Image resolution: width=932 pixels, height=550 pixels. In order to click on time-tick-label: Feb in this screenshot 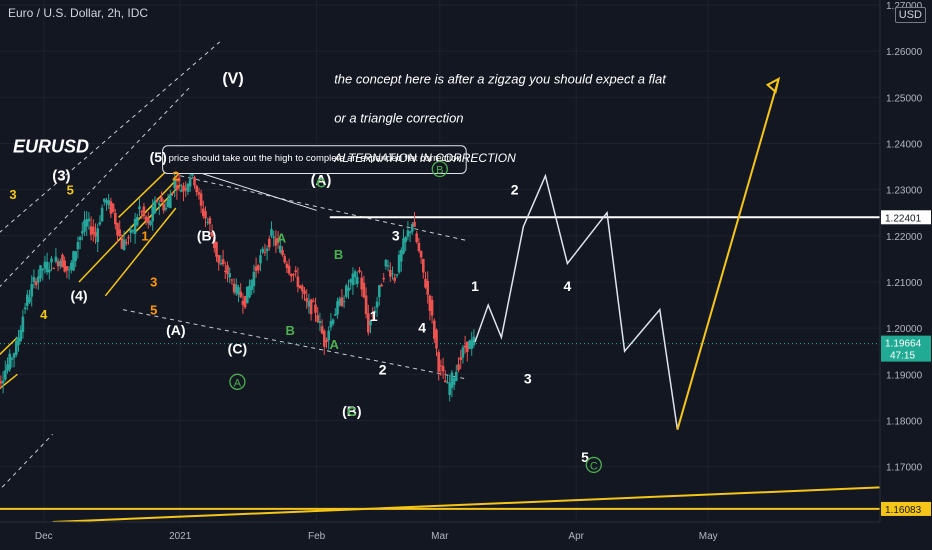, I will do `click(317, 536)`.